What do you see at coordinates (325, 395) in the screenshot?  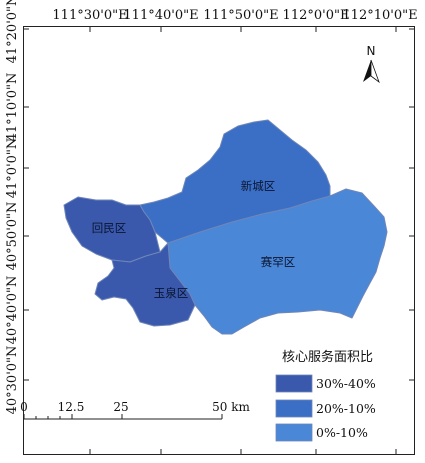 I see `legend: 核心服务面积比 30%-40% 20%-10% 0%-10%` at bounding box center [325, 395].